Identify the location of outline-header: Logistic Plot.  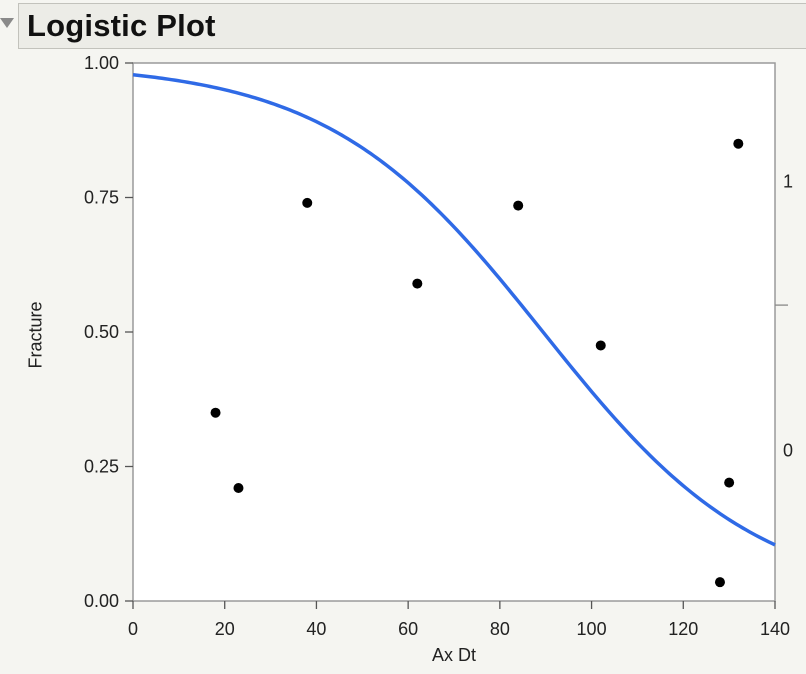
(403, 24).